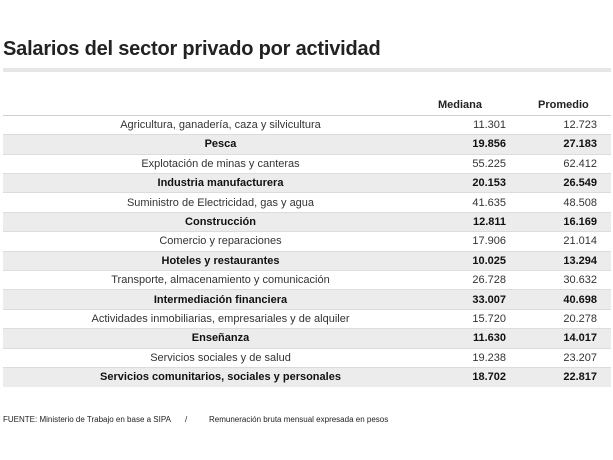 This screenshot has height=460, width=613. What do you see at coordinates (220, 338) in the screenshot?
I see `cell-actividad: Enseñanza` at bounding box center [220, 338].